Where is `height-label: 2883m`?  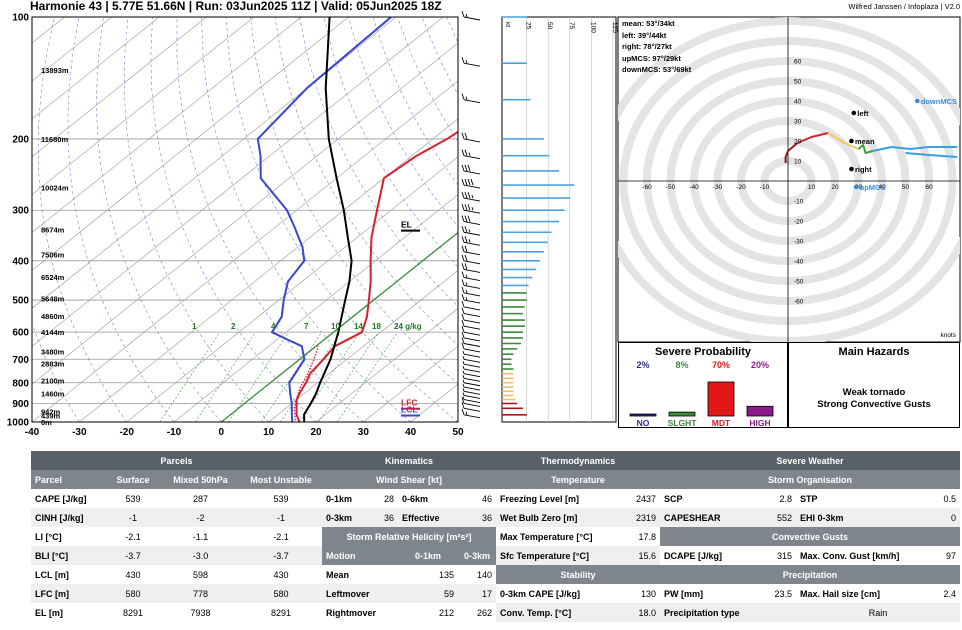 height-label: 2883m is located at coordinates (53, 364).